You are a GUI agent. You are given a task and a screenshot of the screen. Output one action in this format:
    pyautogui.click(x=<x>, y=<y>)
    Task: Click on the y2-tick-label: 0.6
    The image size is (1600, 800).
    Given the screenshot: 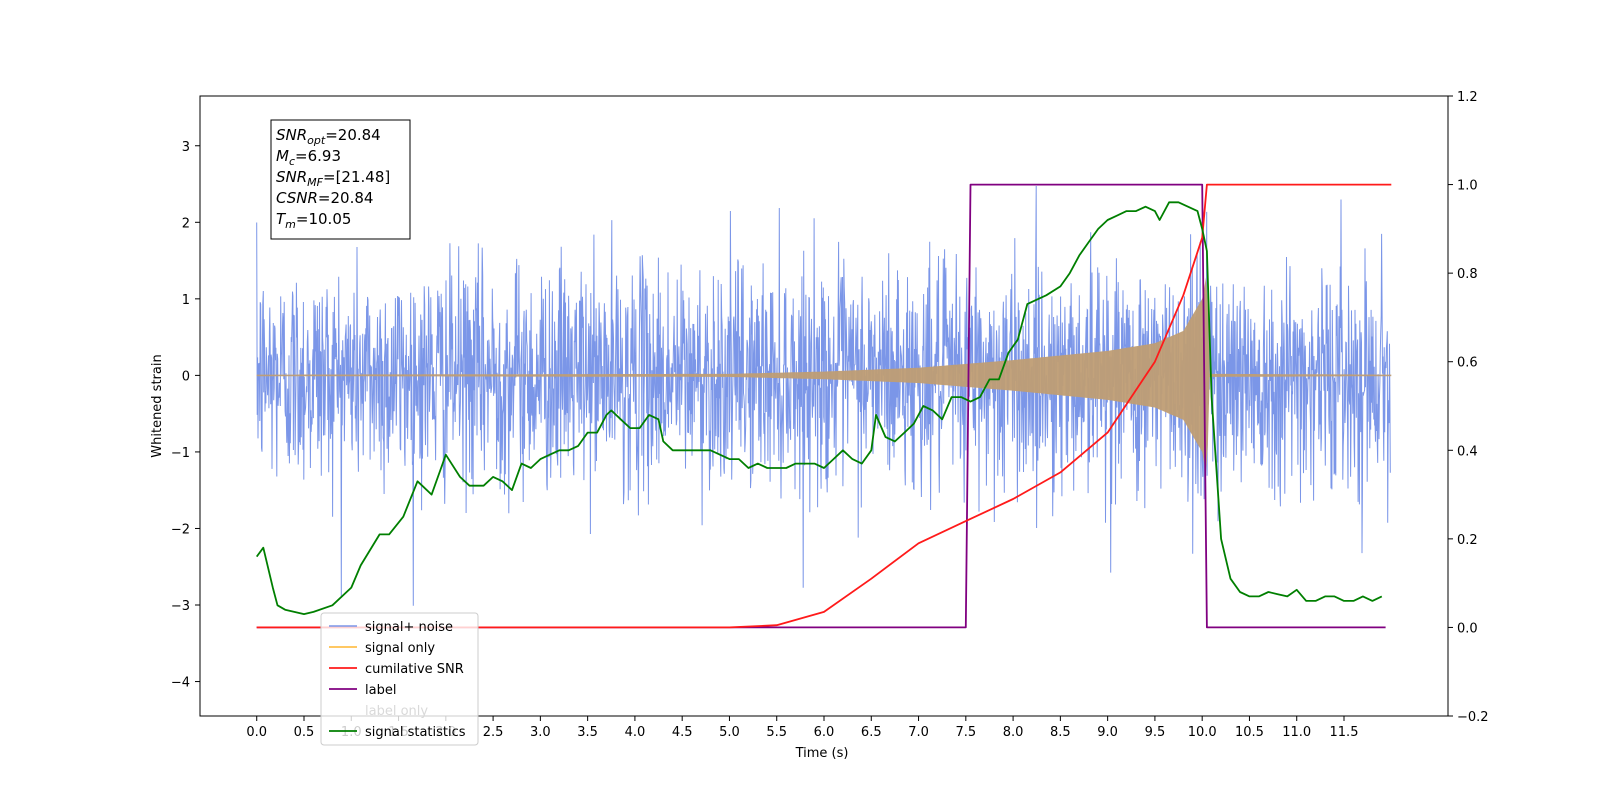 What is the action you would take?
    pyautogui.click(x=1467, y=363)
    